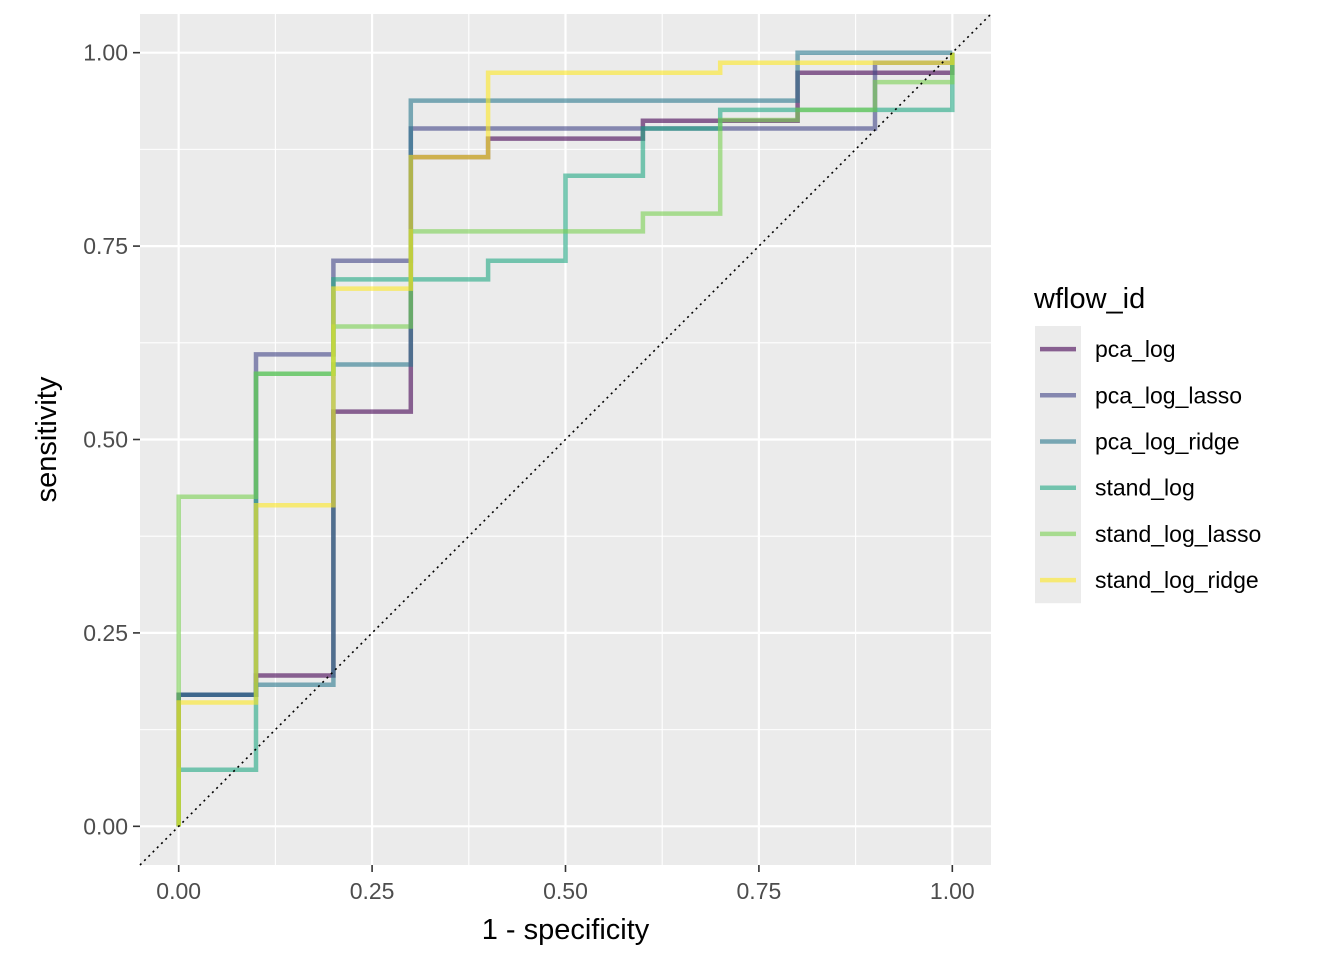  I want to click on legend-label: pca_log, so click(1135, 349).